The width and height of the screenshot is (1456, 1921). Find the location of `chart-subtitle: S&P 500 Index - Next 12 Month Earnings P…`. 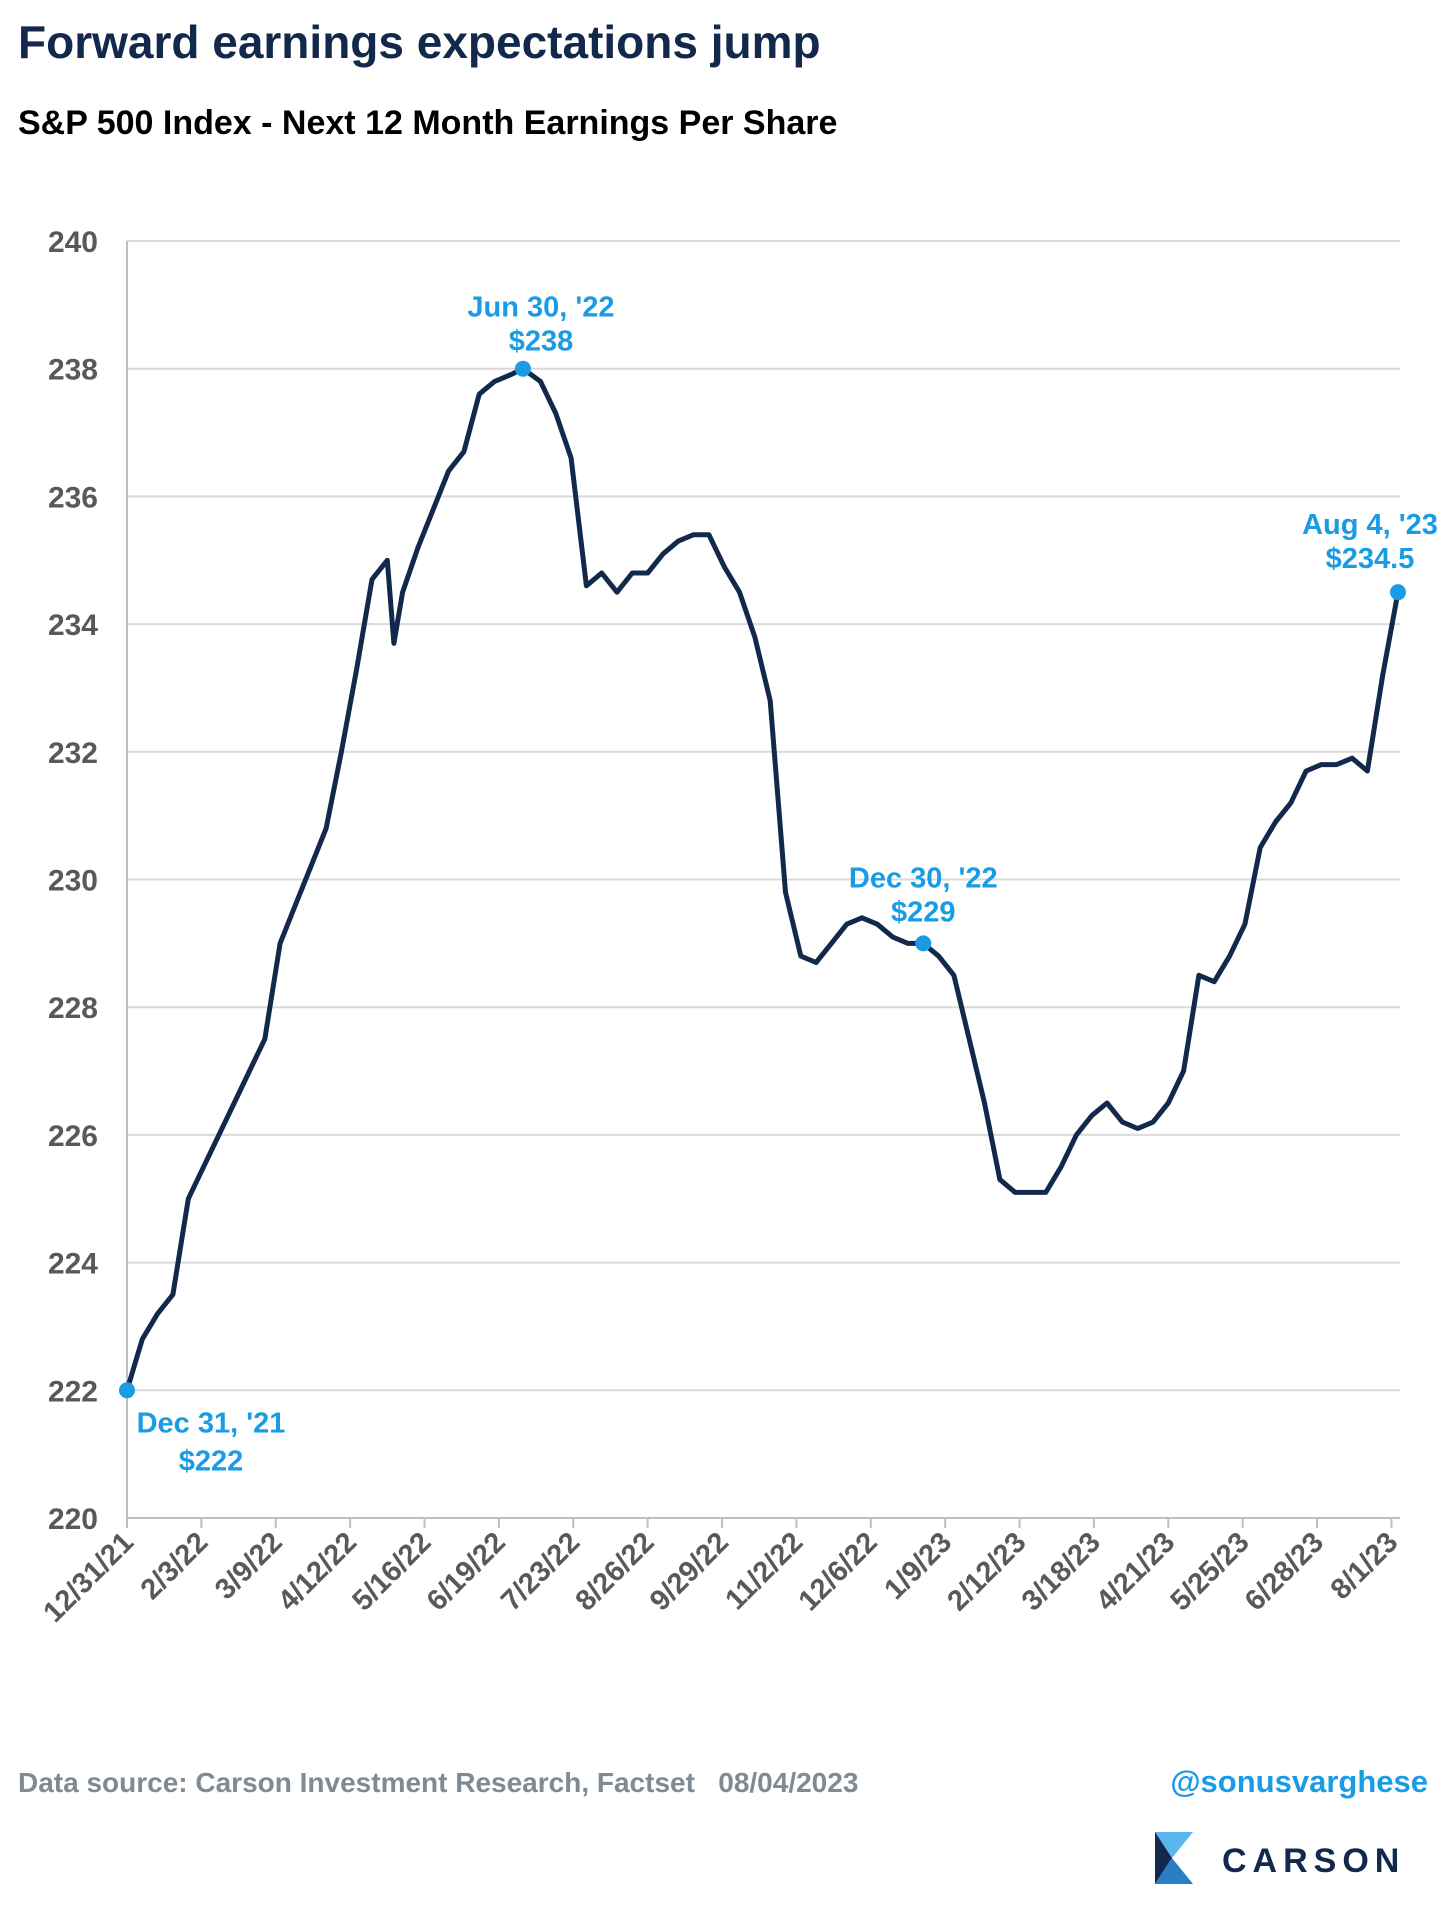

chart-subtitle: S&P 500 Index - Next 12 Month Earnings P… is located at coordinates (427, 123).